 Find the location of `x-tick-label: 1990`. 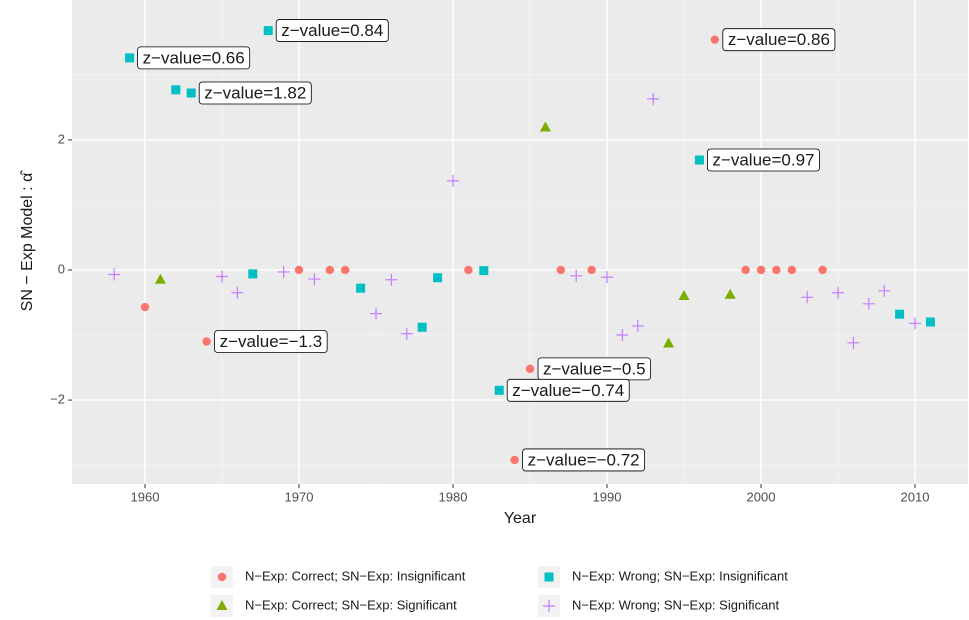

x-tick-label: 1990 is located at coordinates (607, 496).